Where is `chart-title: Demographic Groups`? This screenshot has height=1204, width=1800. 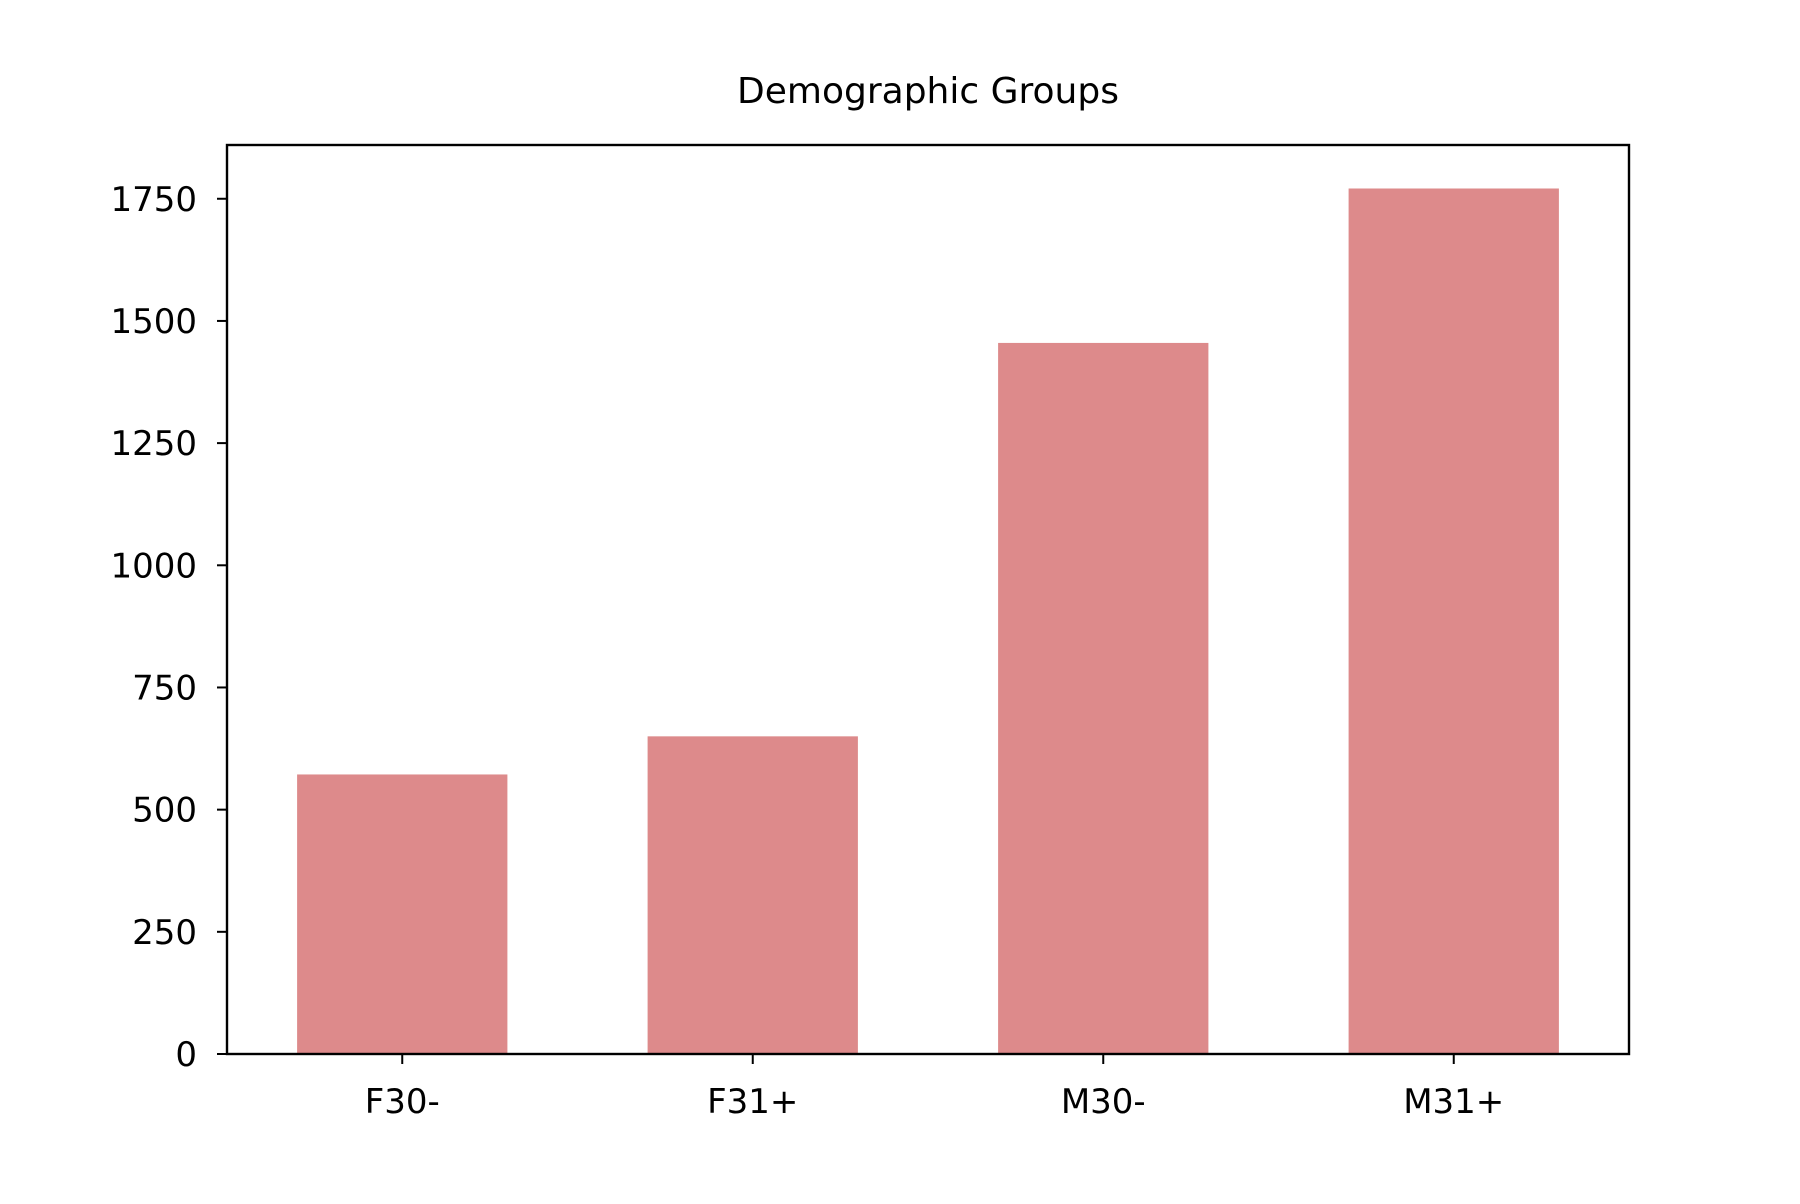
chart-title: Demographic Groups is located at coordinates (928, 91).